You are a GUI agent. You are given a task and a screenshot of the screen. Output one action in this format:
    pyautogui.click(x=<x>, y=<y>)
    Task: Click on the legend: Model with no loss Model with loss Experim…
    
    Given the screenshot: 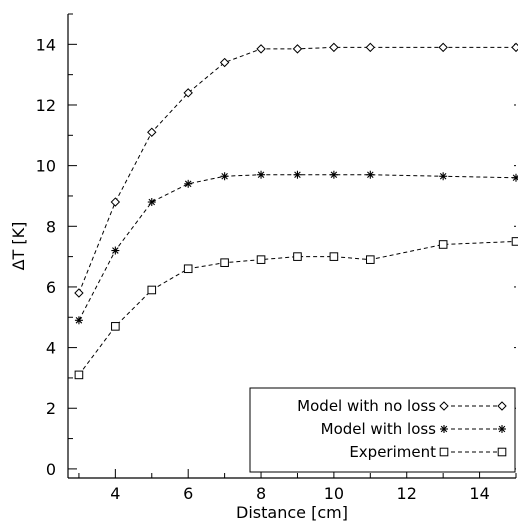 What is the action you would take?
    pyautogui.click(x=382, y=430)
    